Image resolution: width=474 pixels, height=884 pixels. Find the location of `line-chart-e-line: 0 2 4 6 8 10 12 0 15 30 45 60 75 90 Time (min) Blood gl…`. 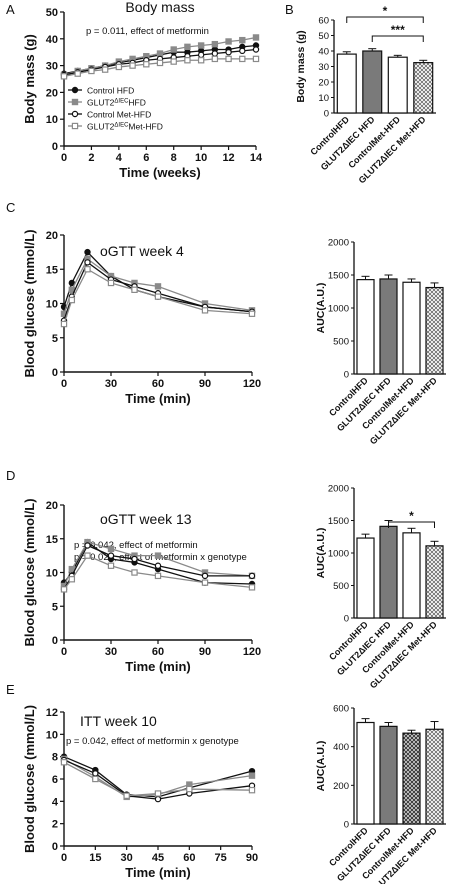

line-chart-e-line: 0 2 4 6 8 10 12 0 15 30 45 60 75 90 Time (min) Blood gl… is located at coordinates (140, 792).